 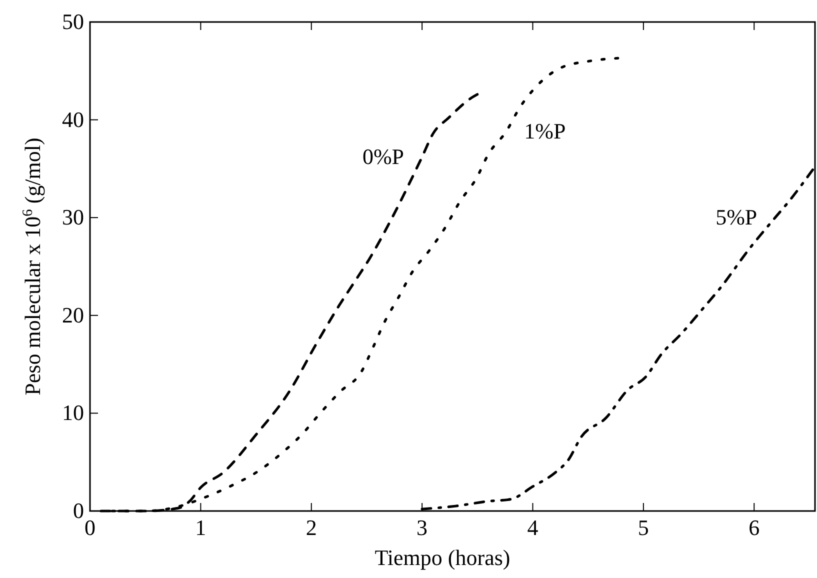 What do you see at coordinates (73, 217) in the screenshot?
I see `y-tick-label: 30` at bounding box center [73, 217].